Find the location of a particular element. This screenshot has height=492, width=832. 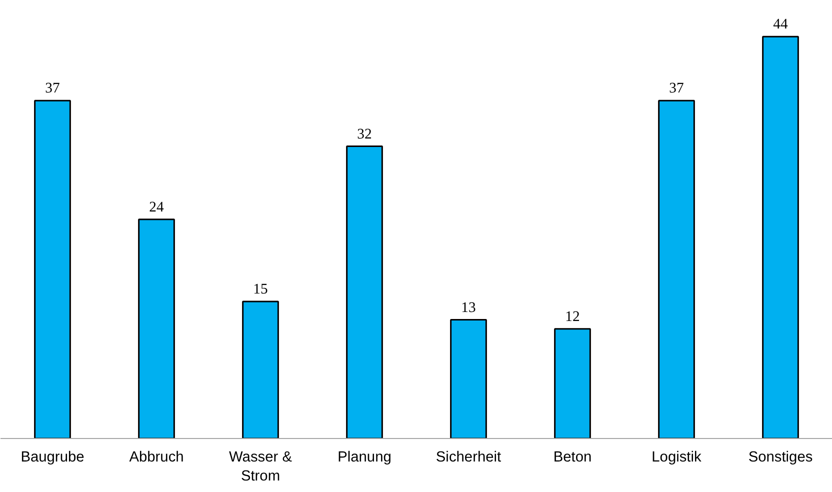

data-label: 24 is located at coordinates (156, 207).